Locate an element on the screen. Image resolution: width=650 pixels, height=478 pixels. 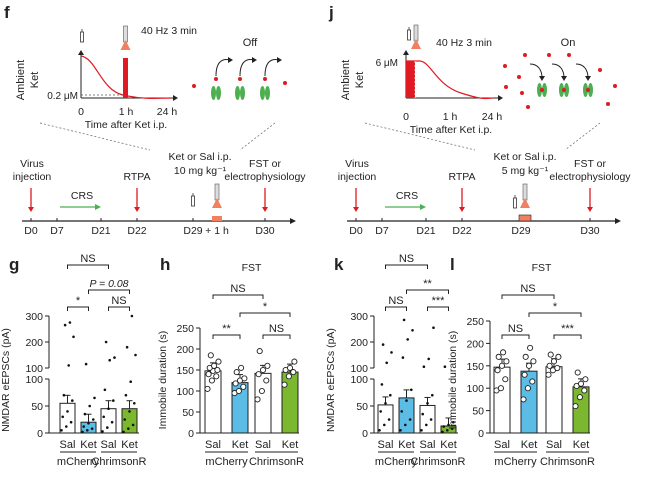
zoom-dashline is located at coordinates (95, 136).